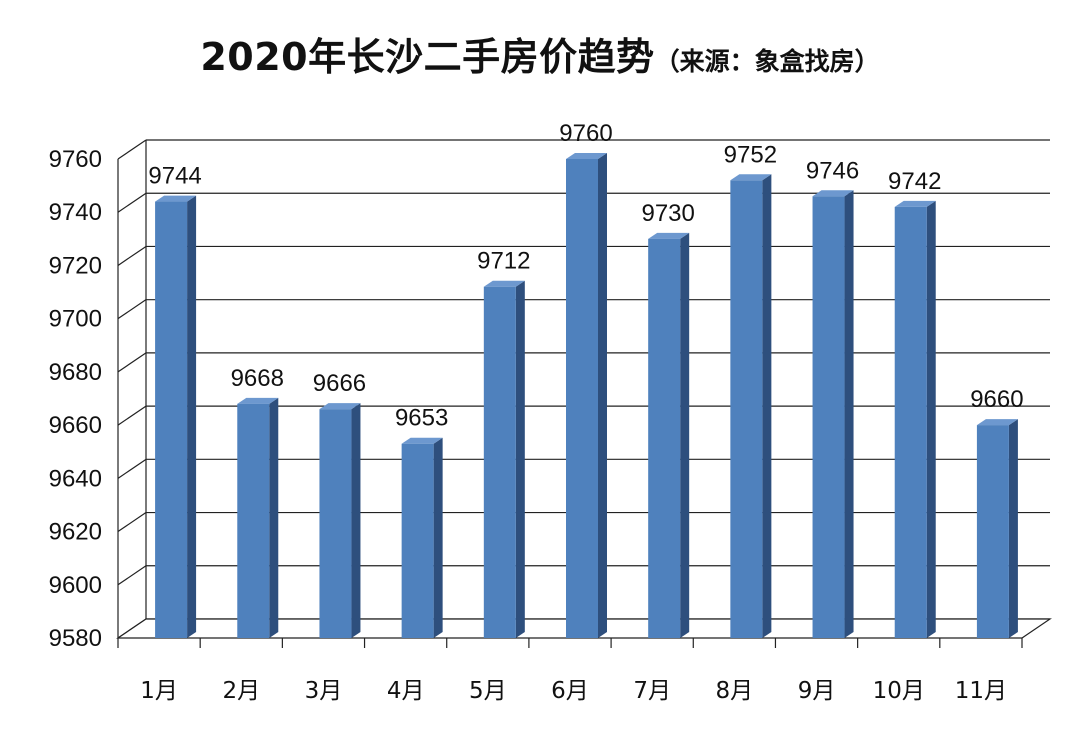 Image resolution: width=1080 pixels, height=741 pixels. What do you see at coordinates (75, 585) in the screenshot?
I see `y-tick-label: 9600` at bounding box center [75, 585].